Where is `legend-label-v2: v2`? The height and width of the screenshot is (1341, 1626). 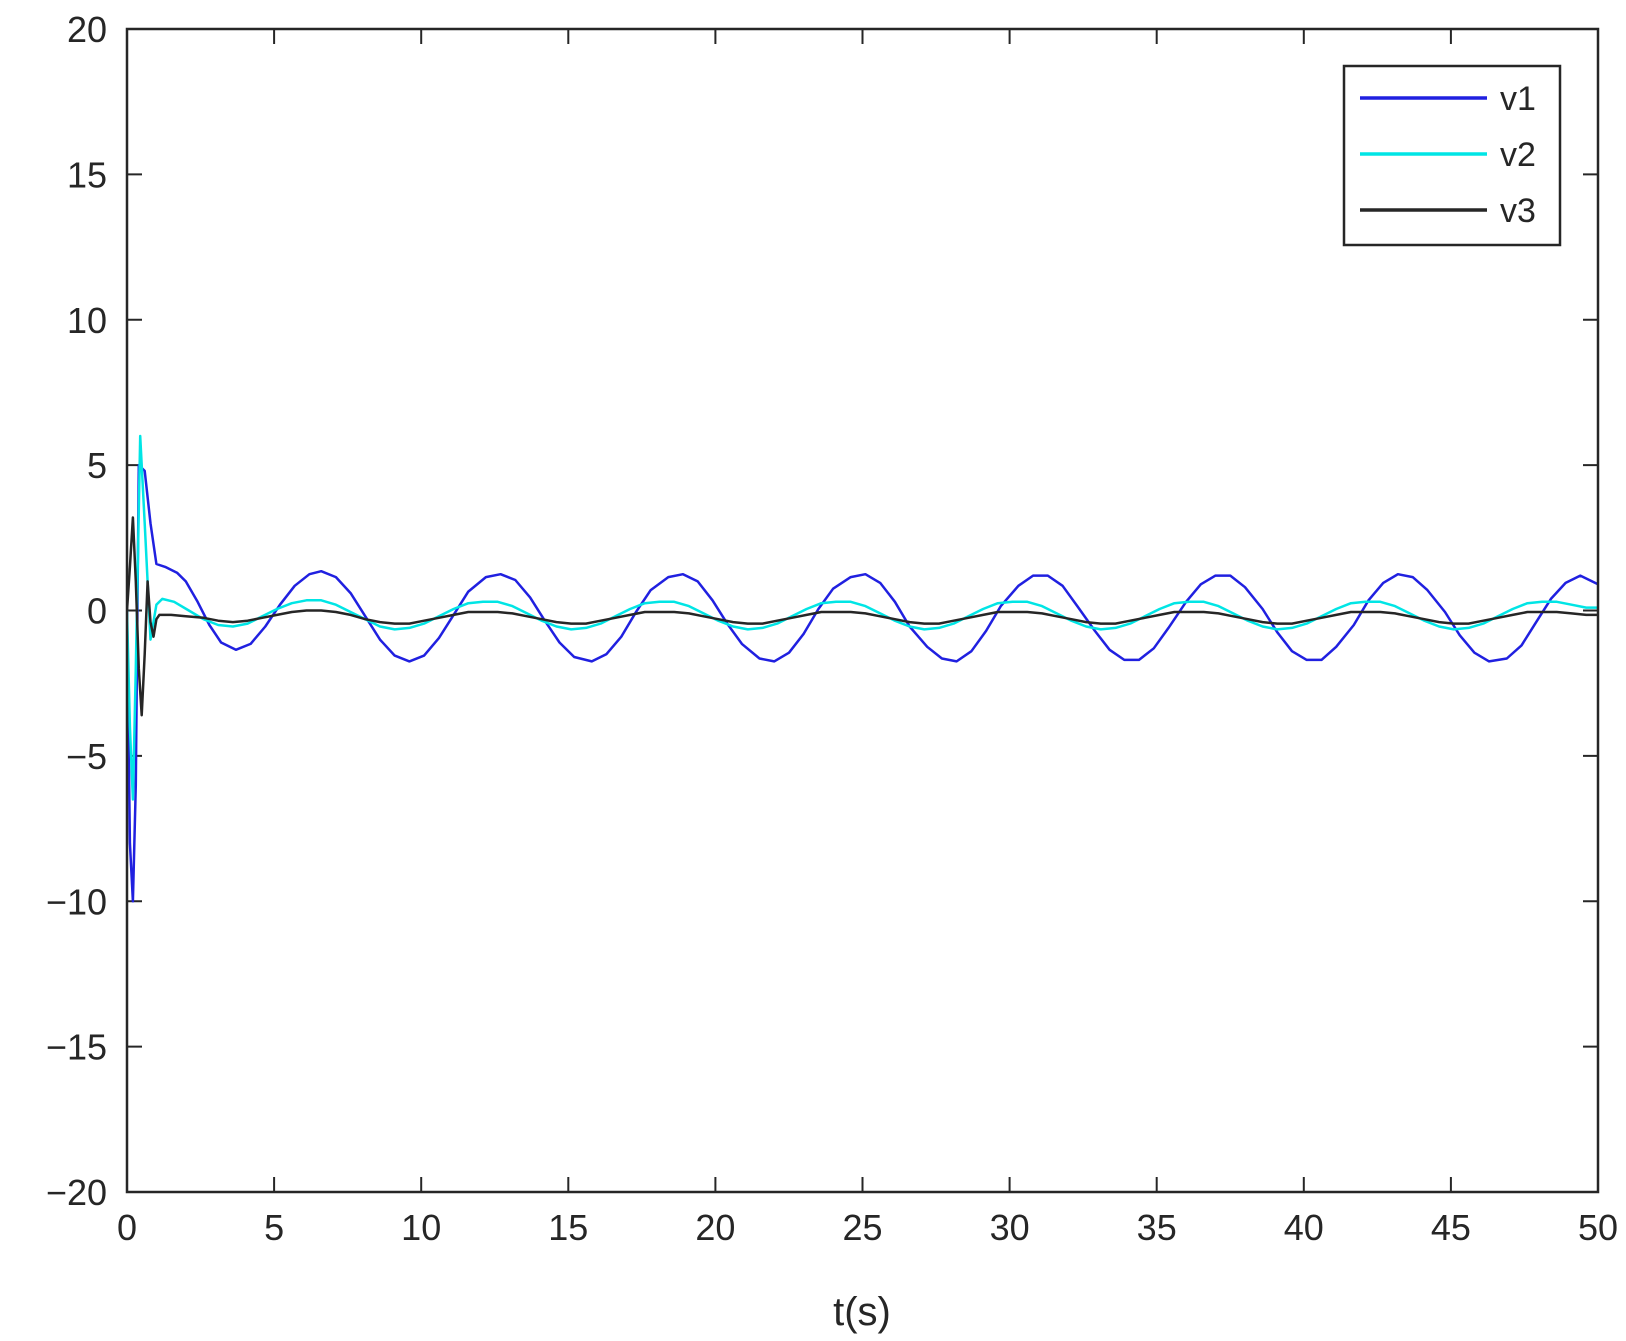 legend-label-v2: v2 is located at coordinates (1518, 155).